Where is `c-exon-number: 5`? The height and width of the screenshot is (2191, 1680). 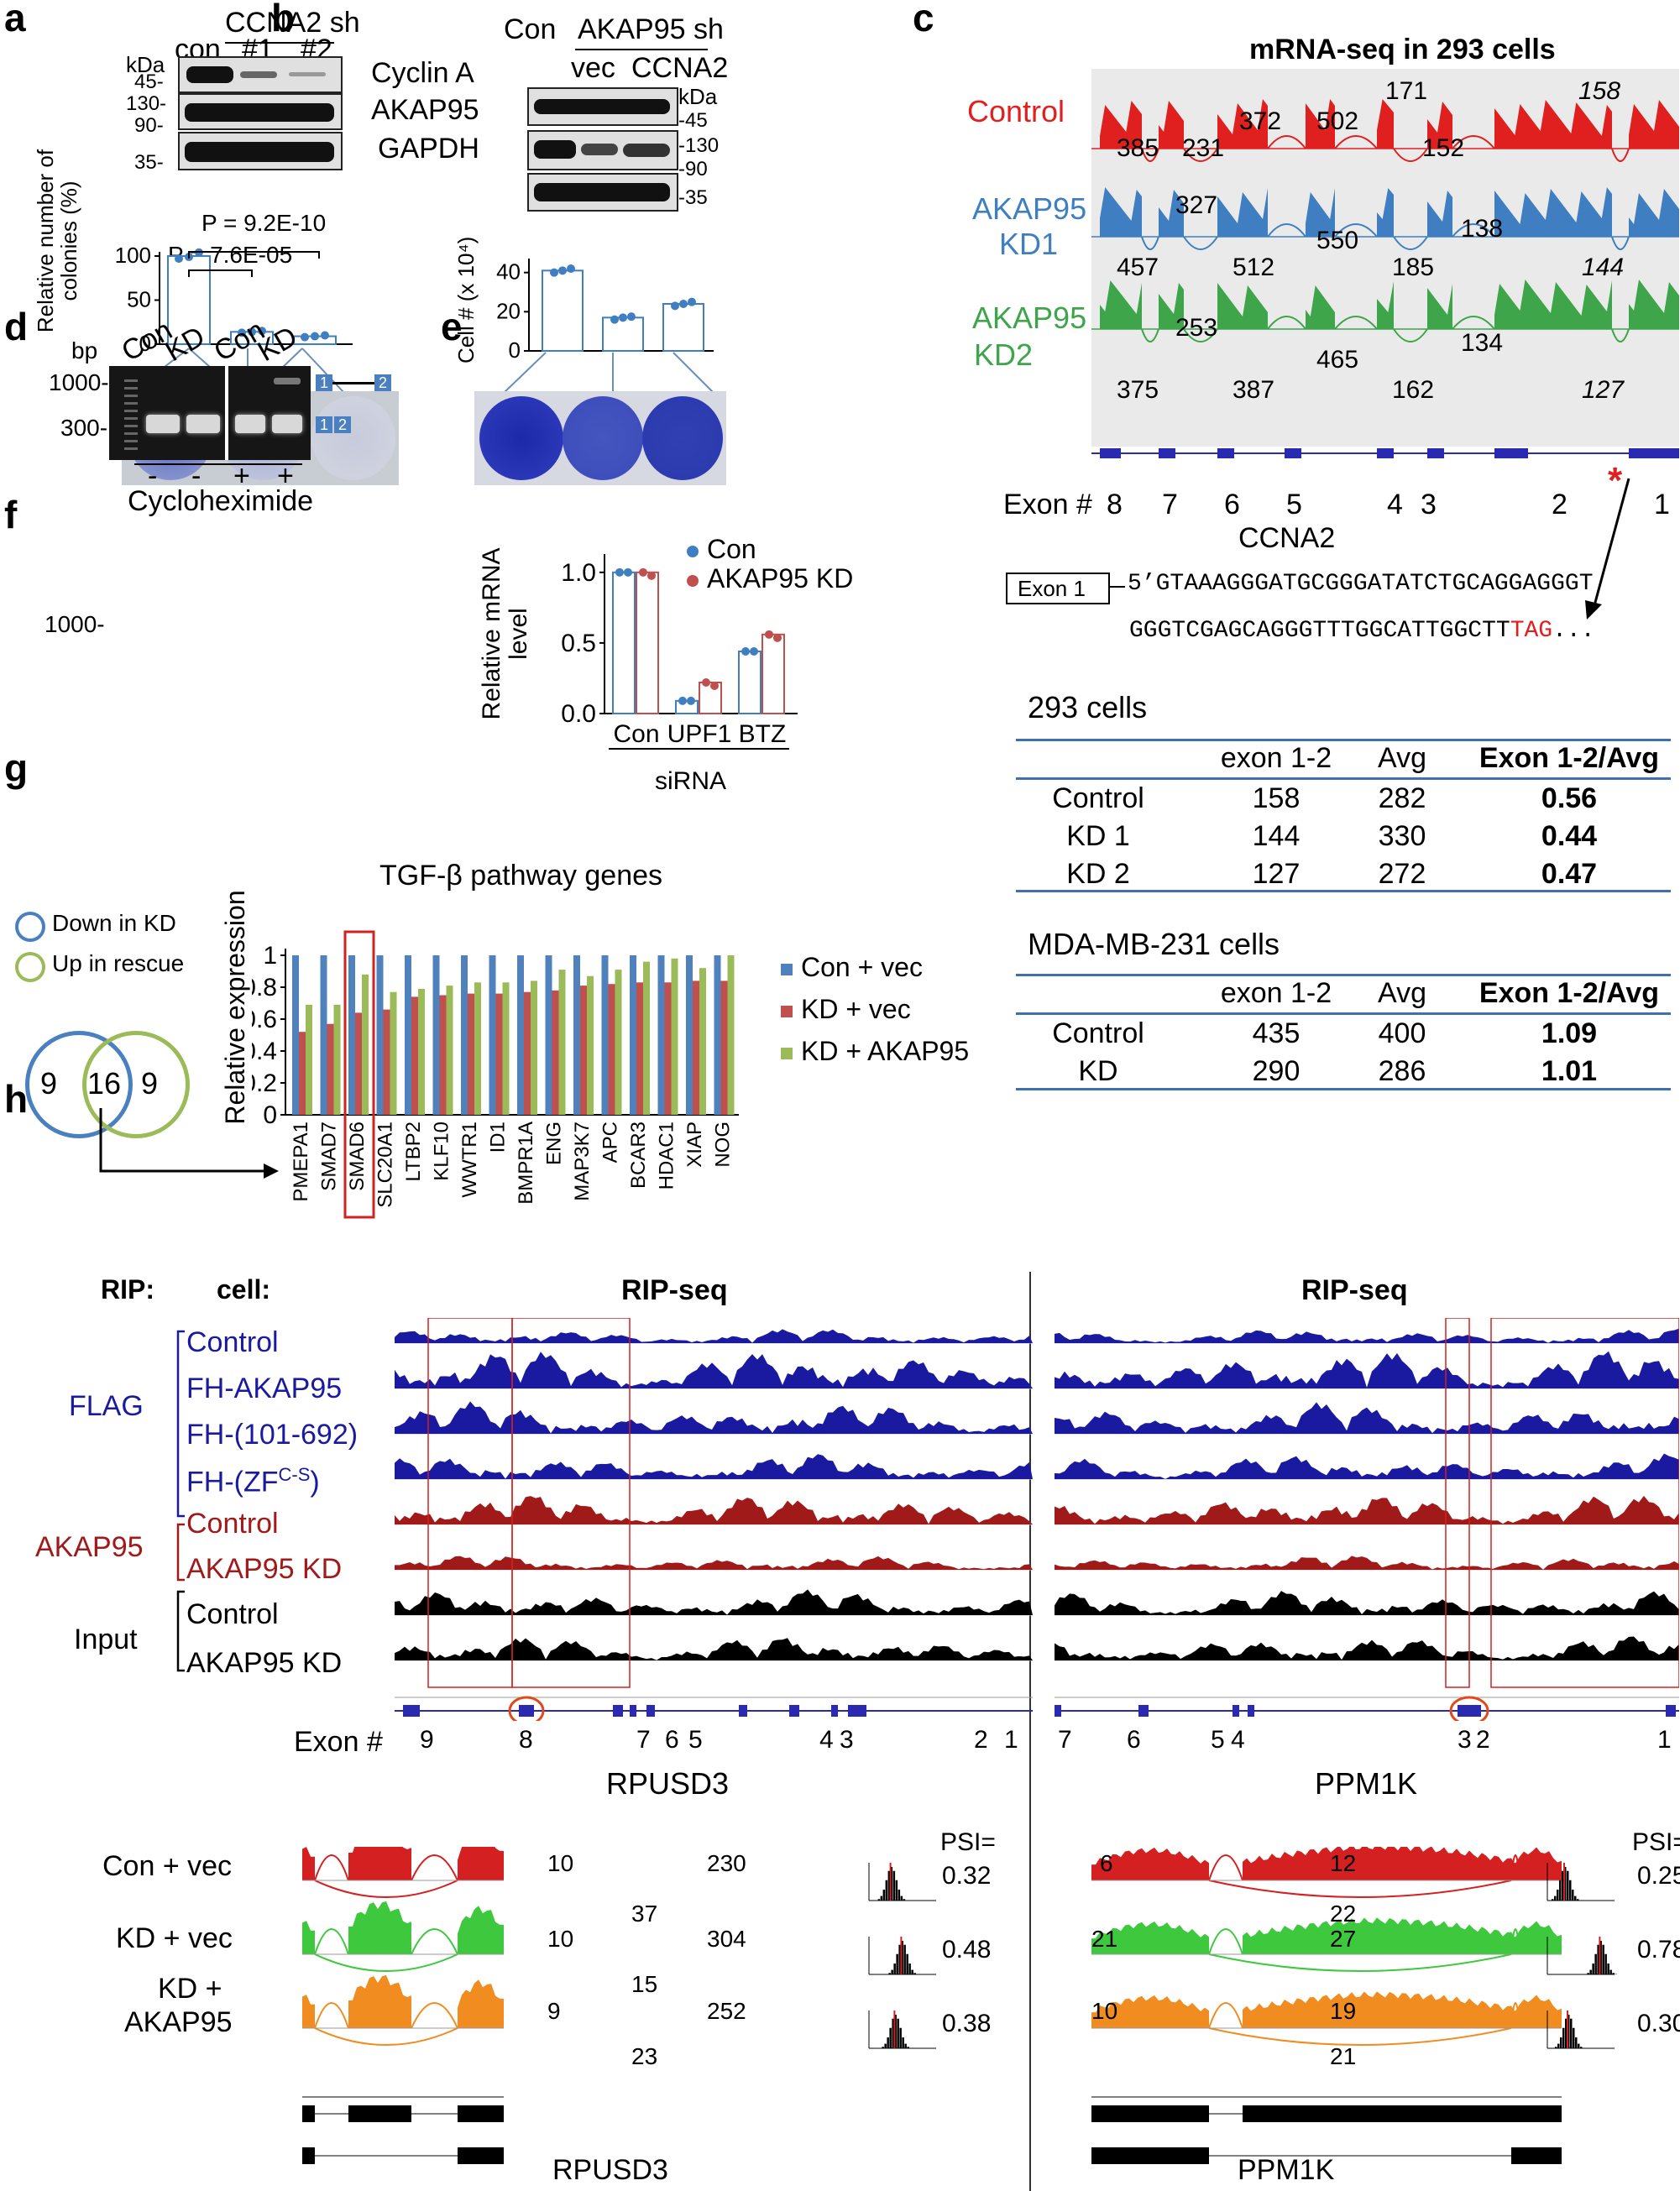
c-exon-number: 5 is located at coordinates (1294, 504).